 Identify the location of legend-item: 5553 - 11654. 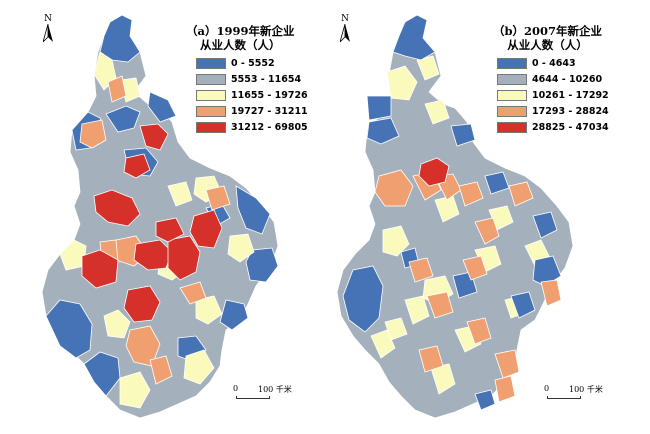
(252, 79).